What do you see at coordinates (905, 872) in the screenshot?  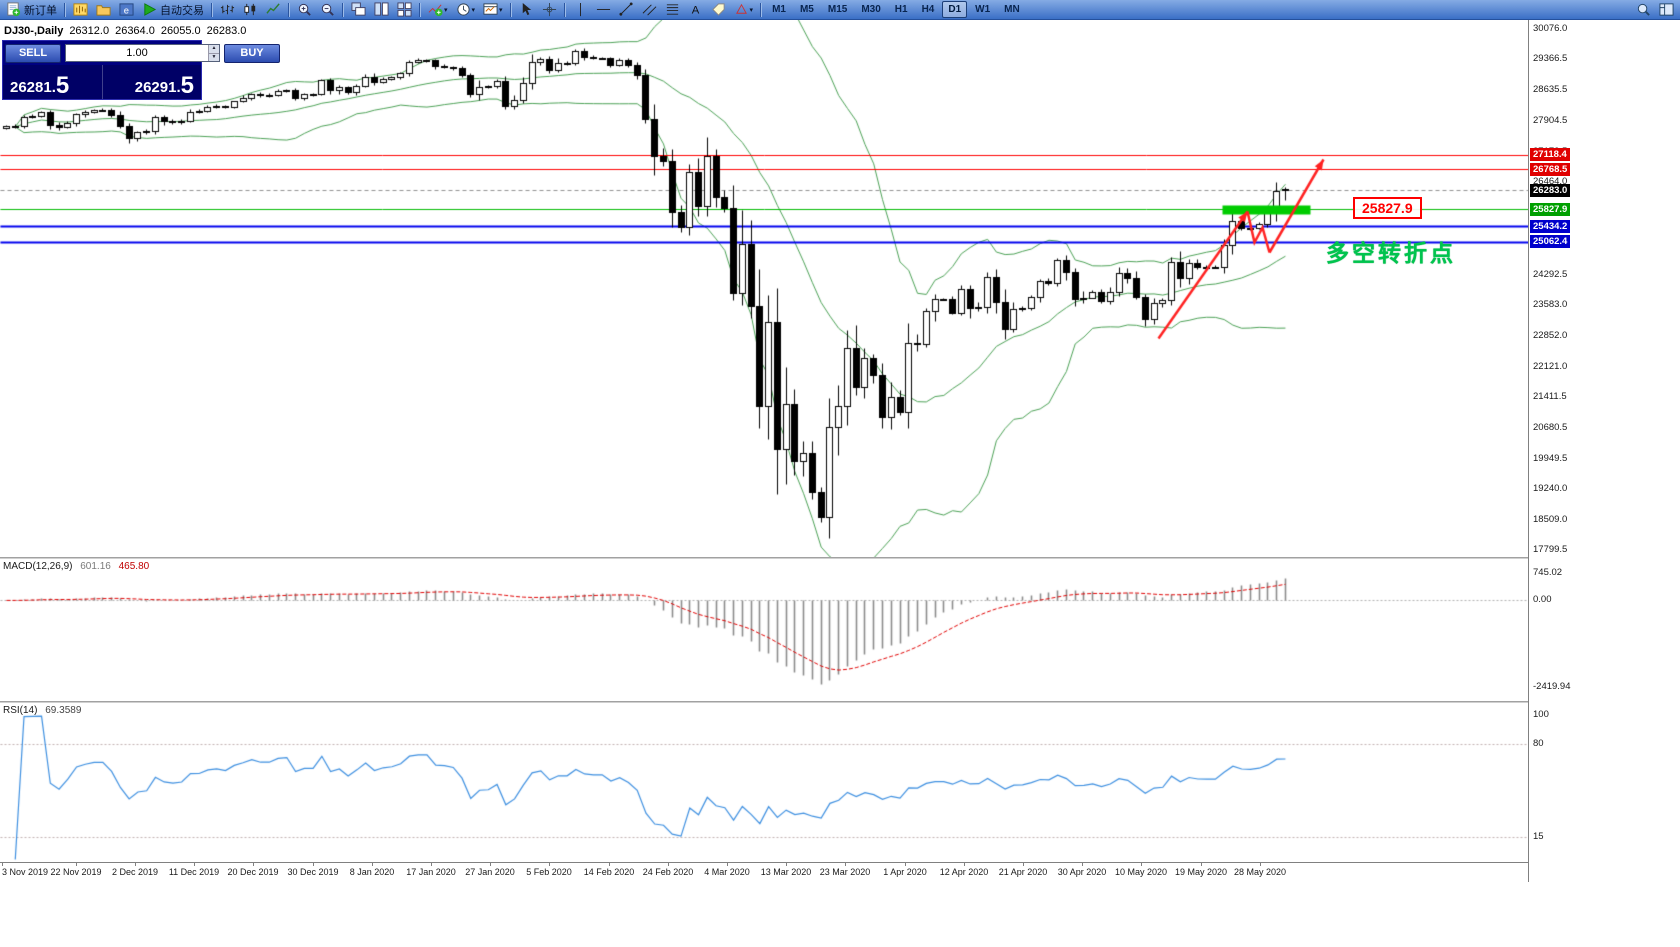 I see `date-label: 1 Apr 2020` at bounding box center [905, 872].